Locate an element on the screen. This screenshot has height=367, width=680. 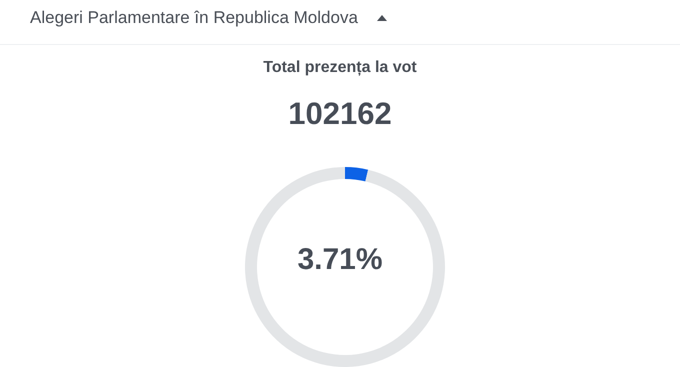
donut-slice is located at coordinates (356, 174).